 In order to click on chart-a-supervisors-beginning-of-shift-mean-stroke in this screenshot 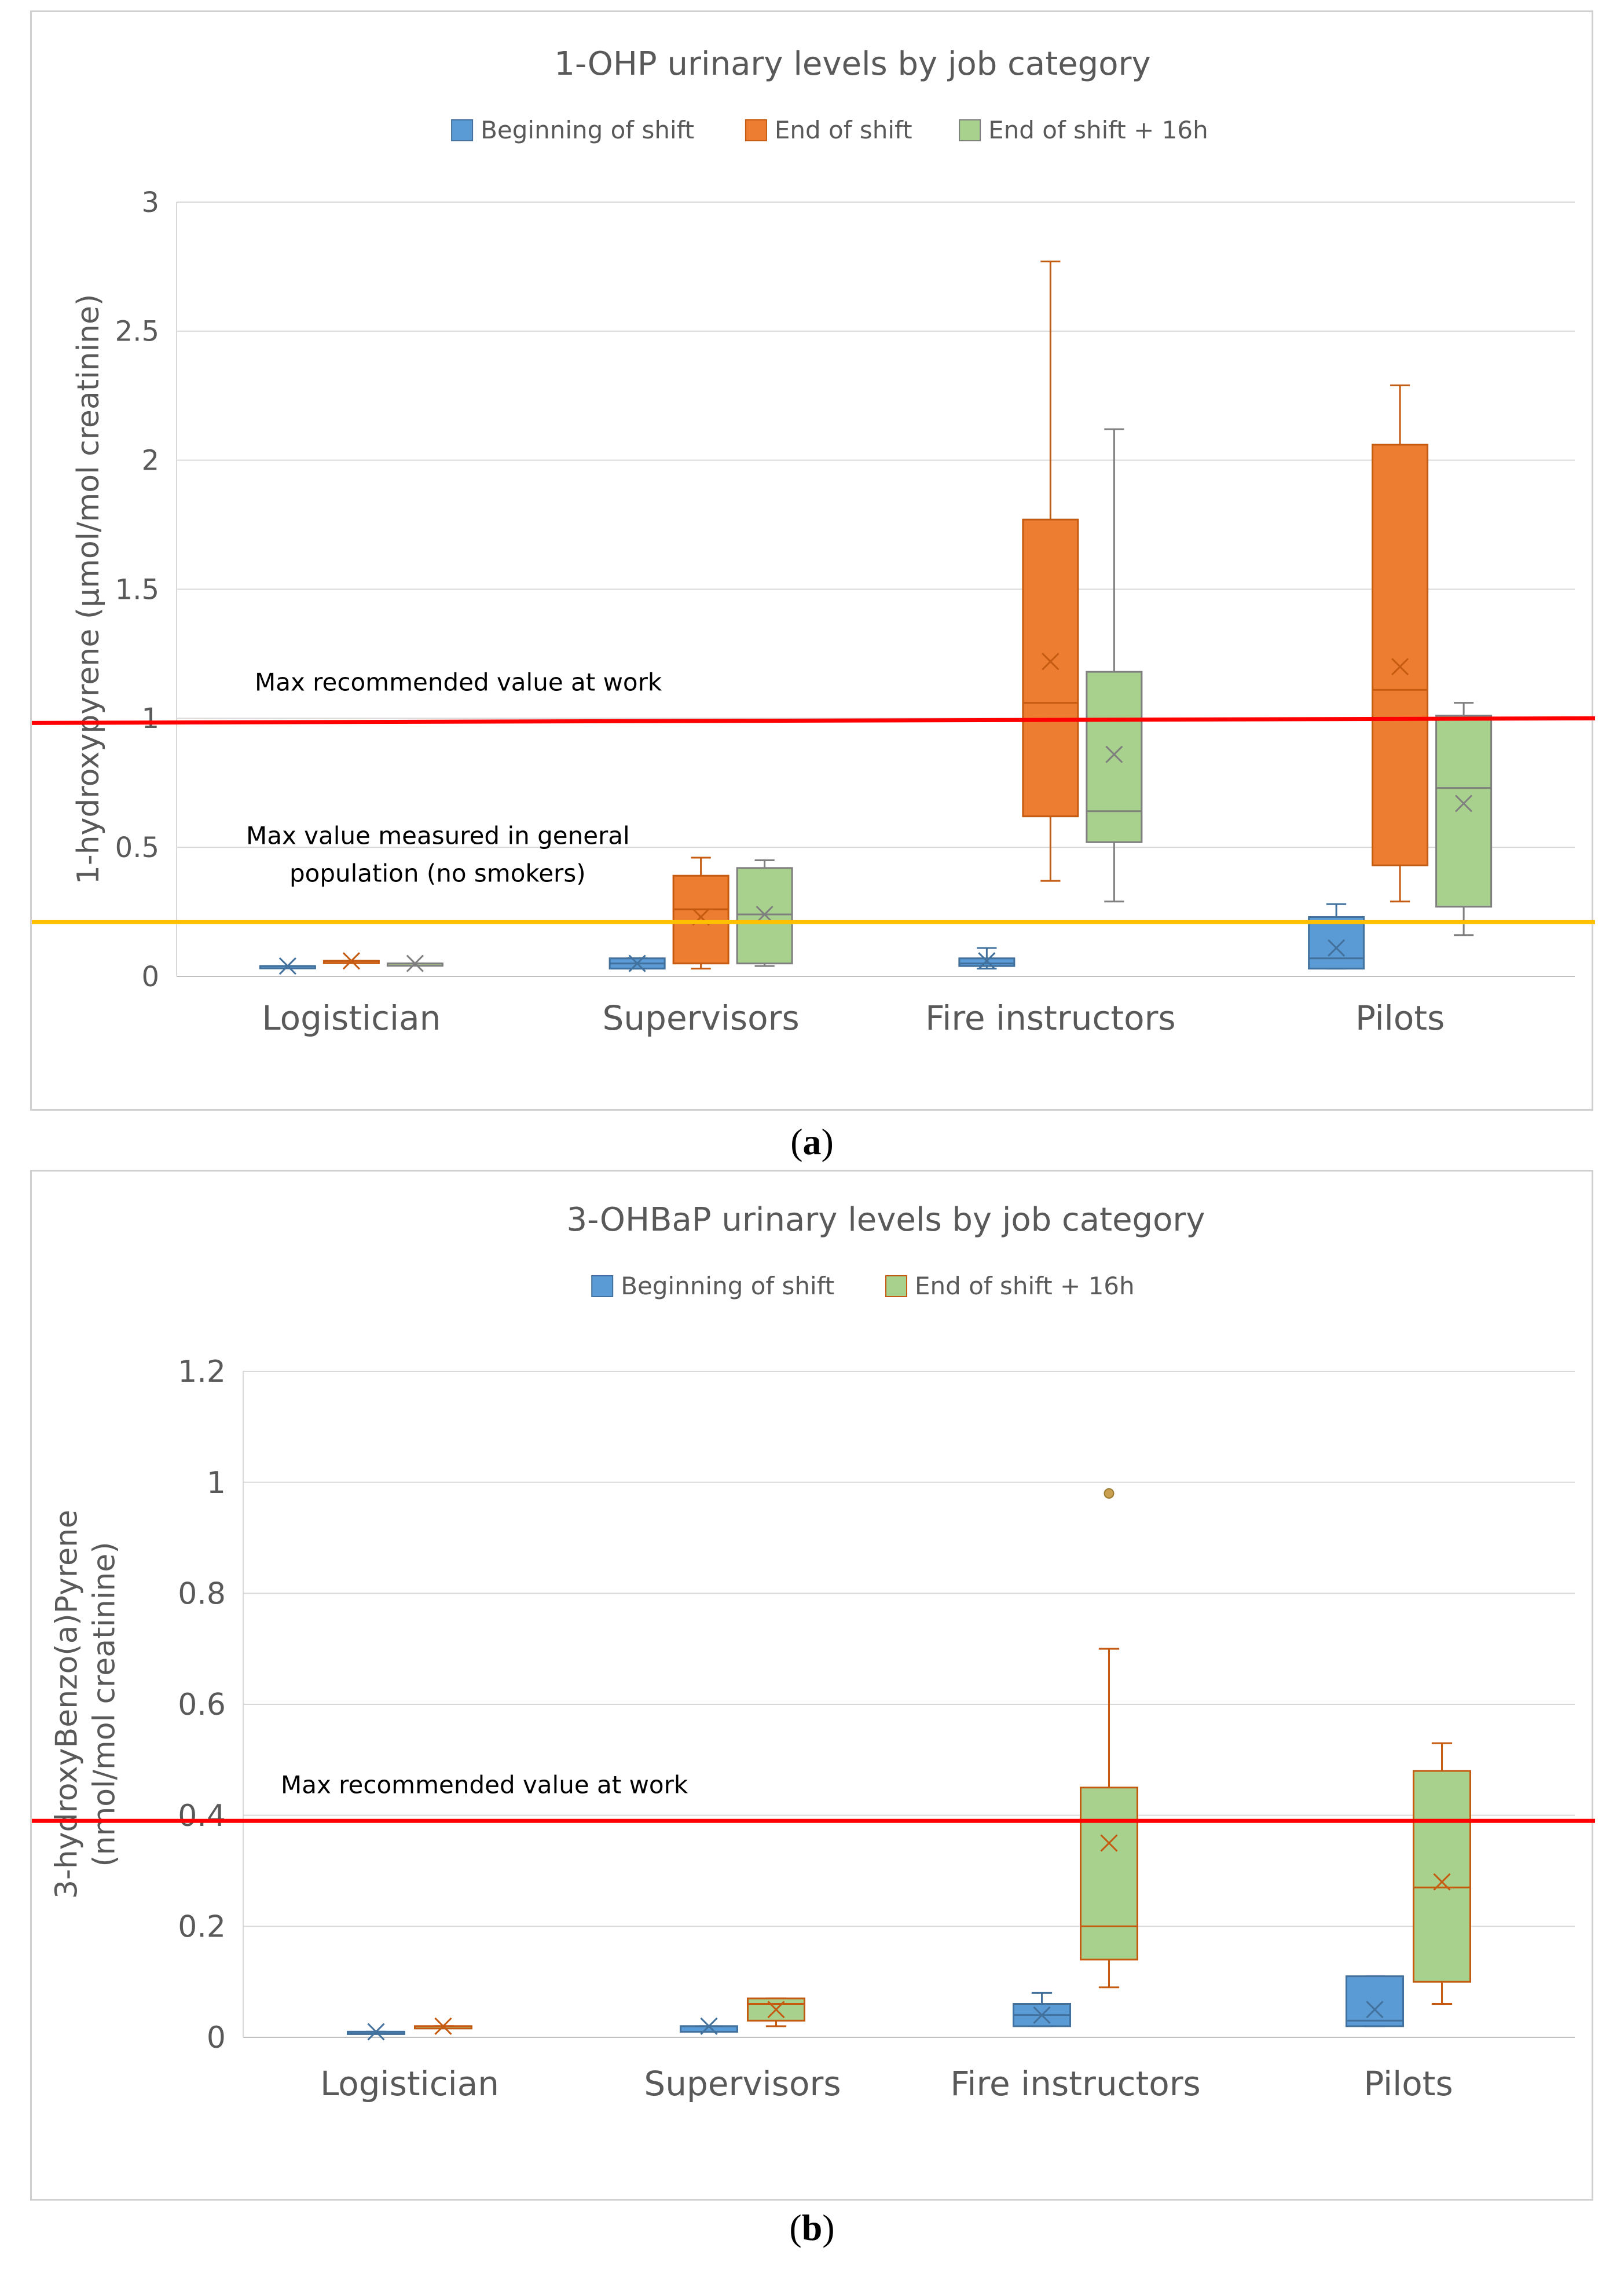, I will do `click(637, 963)`.